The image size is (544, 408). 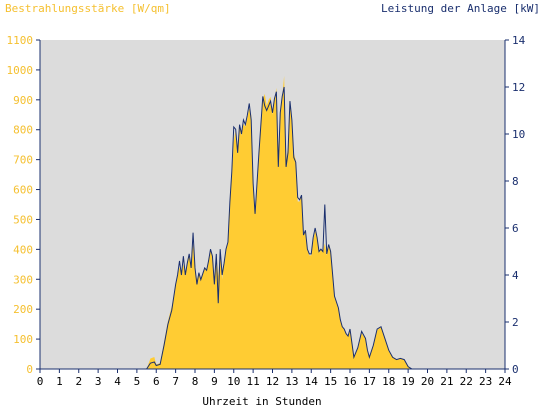 I want to click on x-tick-label: 21, so click(x=446, y=381).